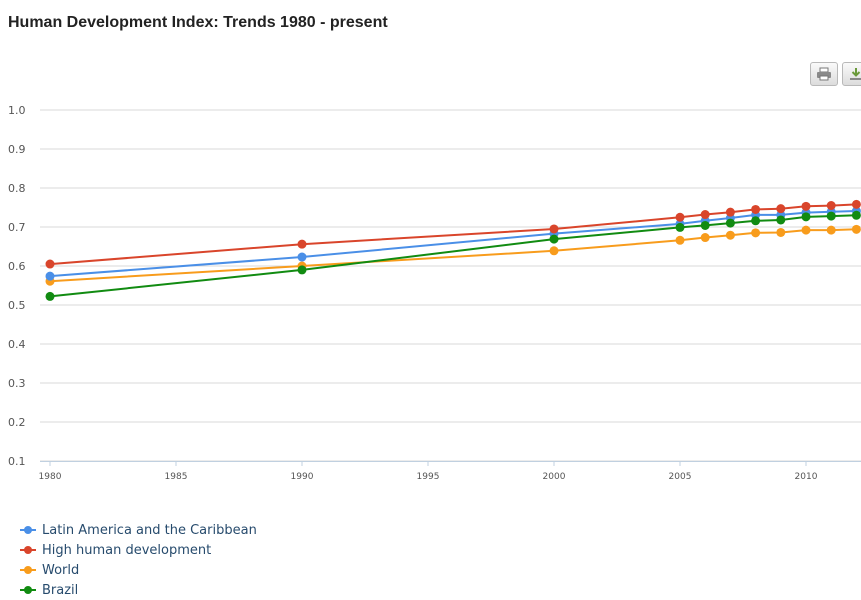 This screenshot has height=600, width=861. What do you see at coordinates (17, 383) in the screenshot?
I see `y-tick-label: 0.3` at bounding box center [17, 383].